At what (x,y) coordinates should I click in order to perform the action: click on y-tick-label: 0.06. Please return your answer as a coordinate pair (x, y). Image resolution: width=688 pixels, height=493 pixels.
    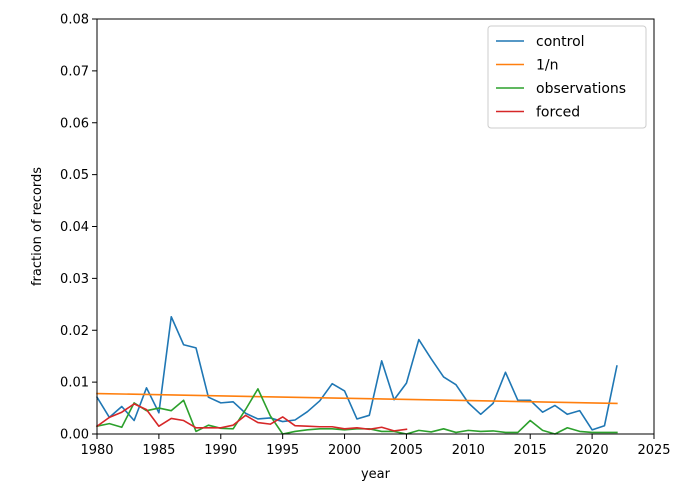
    Looking at the image, I should click on (74, 123).